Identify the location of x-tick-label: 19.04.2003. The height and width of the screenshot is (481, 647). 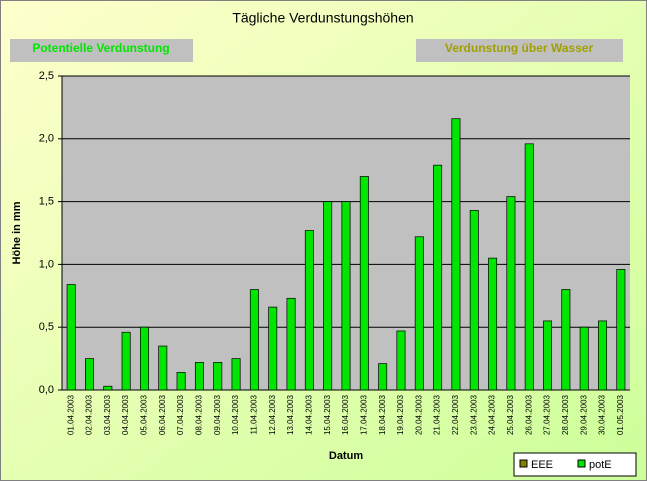
(400, 414).